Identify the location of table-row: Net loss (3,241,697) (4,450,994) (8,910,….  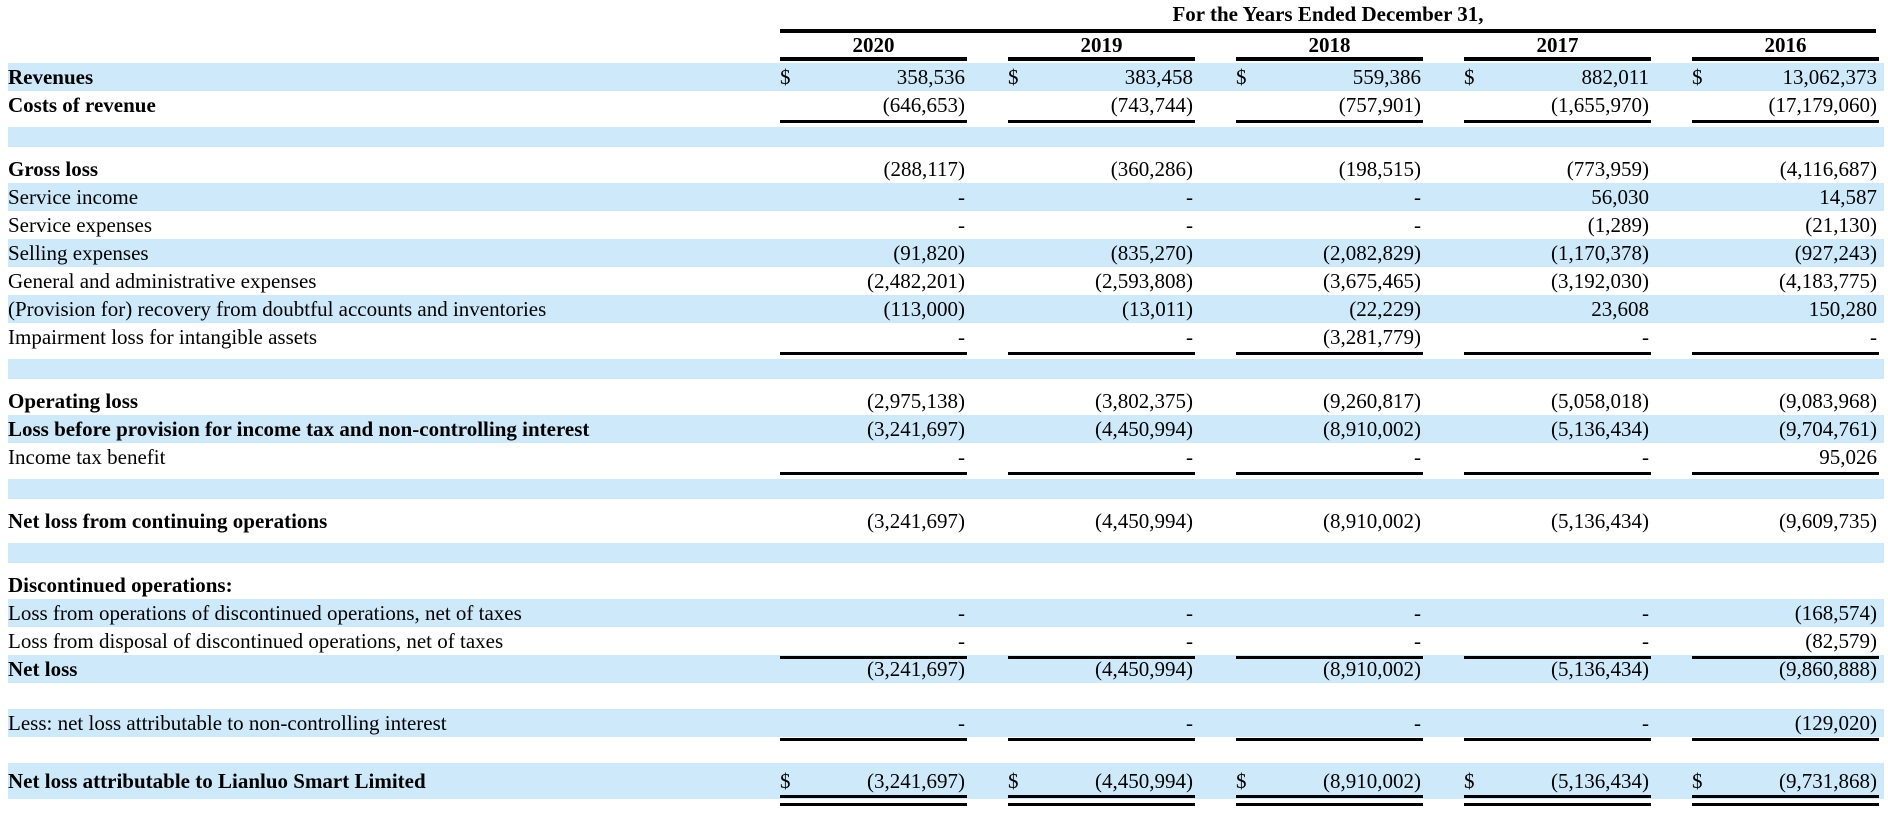
(946, 669).